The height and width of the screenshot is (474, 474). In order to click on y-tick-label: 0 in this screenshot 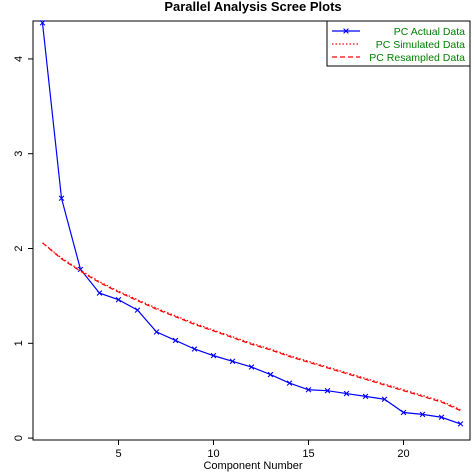, I will do `click(19, 438)`.